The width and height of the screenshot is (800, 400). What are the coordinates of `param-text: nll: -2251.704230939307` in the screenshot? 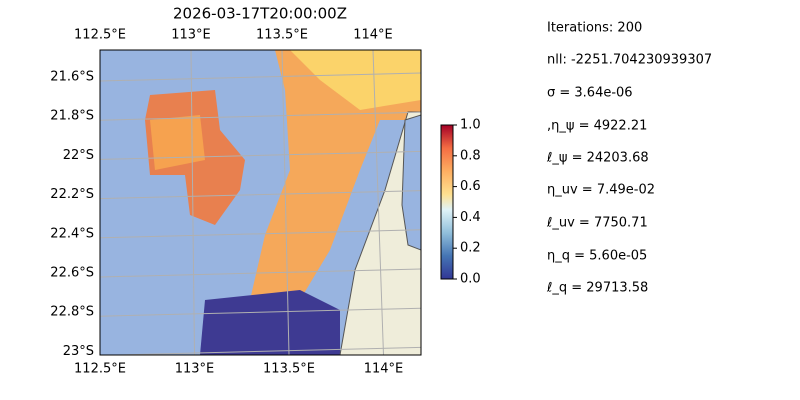 It's located at (629, 60).